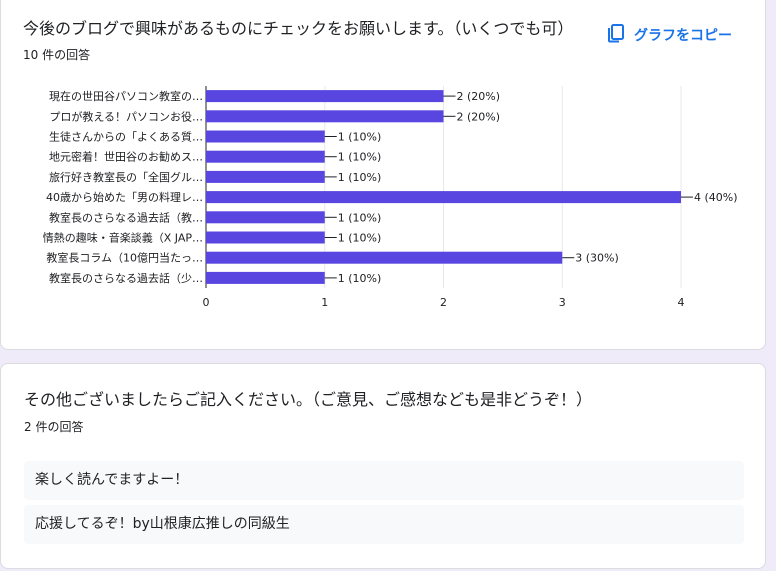 This screenshot has width=776, height=571. Describe the element at coordinates (324, 302) in the screenshot. I see `x-tick-label: 1` at that location.